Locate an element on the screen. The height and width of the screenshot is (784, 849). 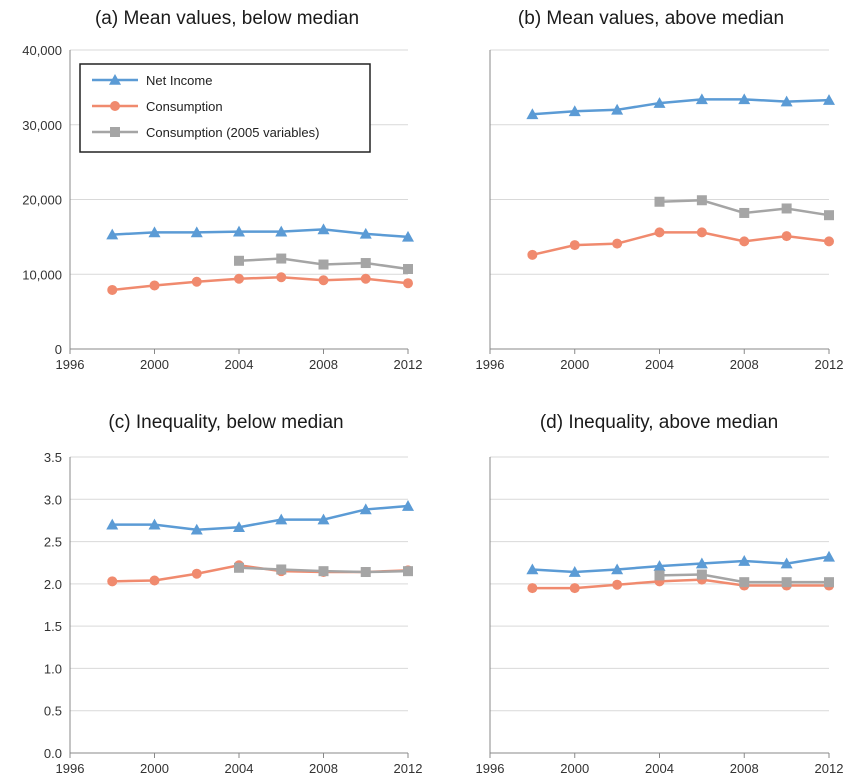
legend-box is located at coordinates (225, 108).